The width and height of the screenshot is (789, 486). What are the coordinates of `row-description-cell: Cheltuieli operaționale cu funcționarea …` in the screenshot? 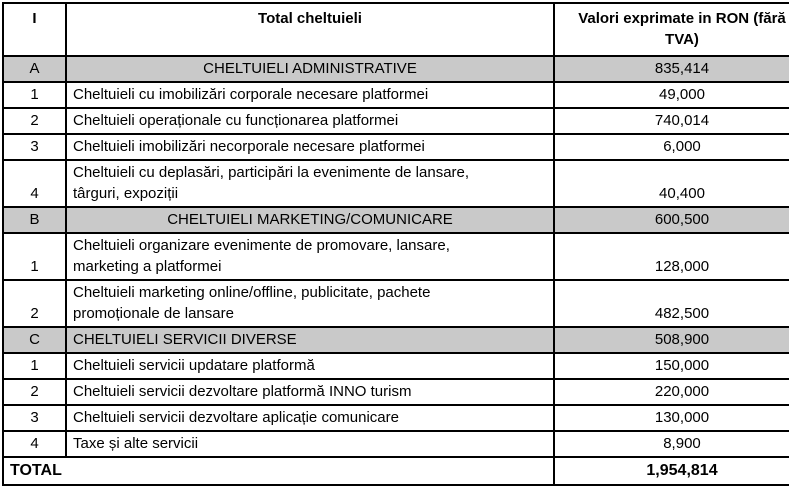 It's located at (310, 121).